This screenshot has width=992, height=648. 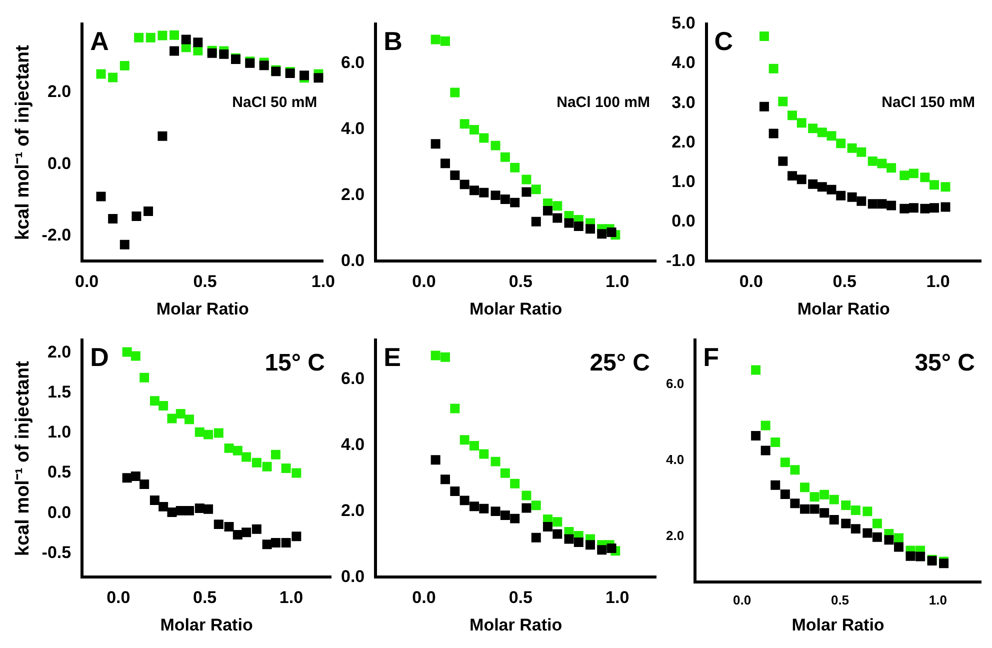 I want to click on y-axis-title: kcal mol⁻¹ of injectant, so click(x=23, y=458).